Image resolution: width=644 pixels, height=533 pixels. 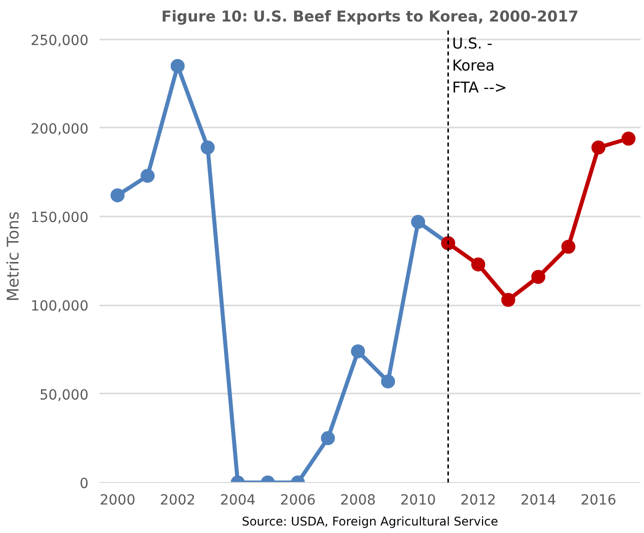 What do you see at coordinates (478, 500) in the screenshot?
I see `x-tick-label: 2012` at bounding box center [478, 500].